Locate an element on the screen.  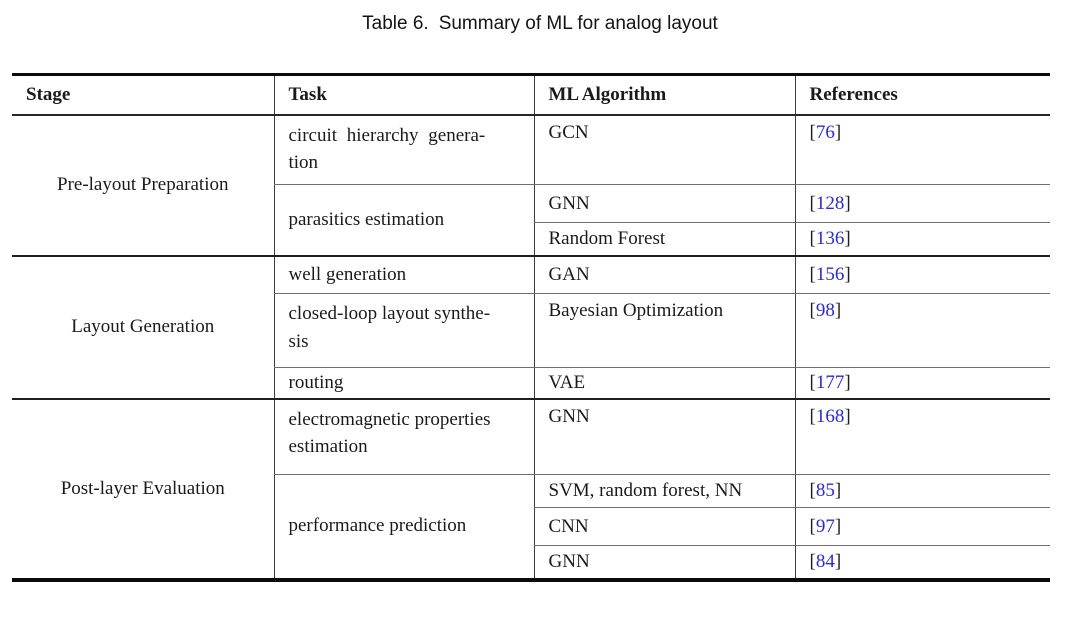
citation-link: [168] is located at coordinates (830, 416).